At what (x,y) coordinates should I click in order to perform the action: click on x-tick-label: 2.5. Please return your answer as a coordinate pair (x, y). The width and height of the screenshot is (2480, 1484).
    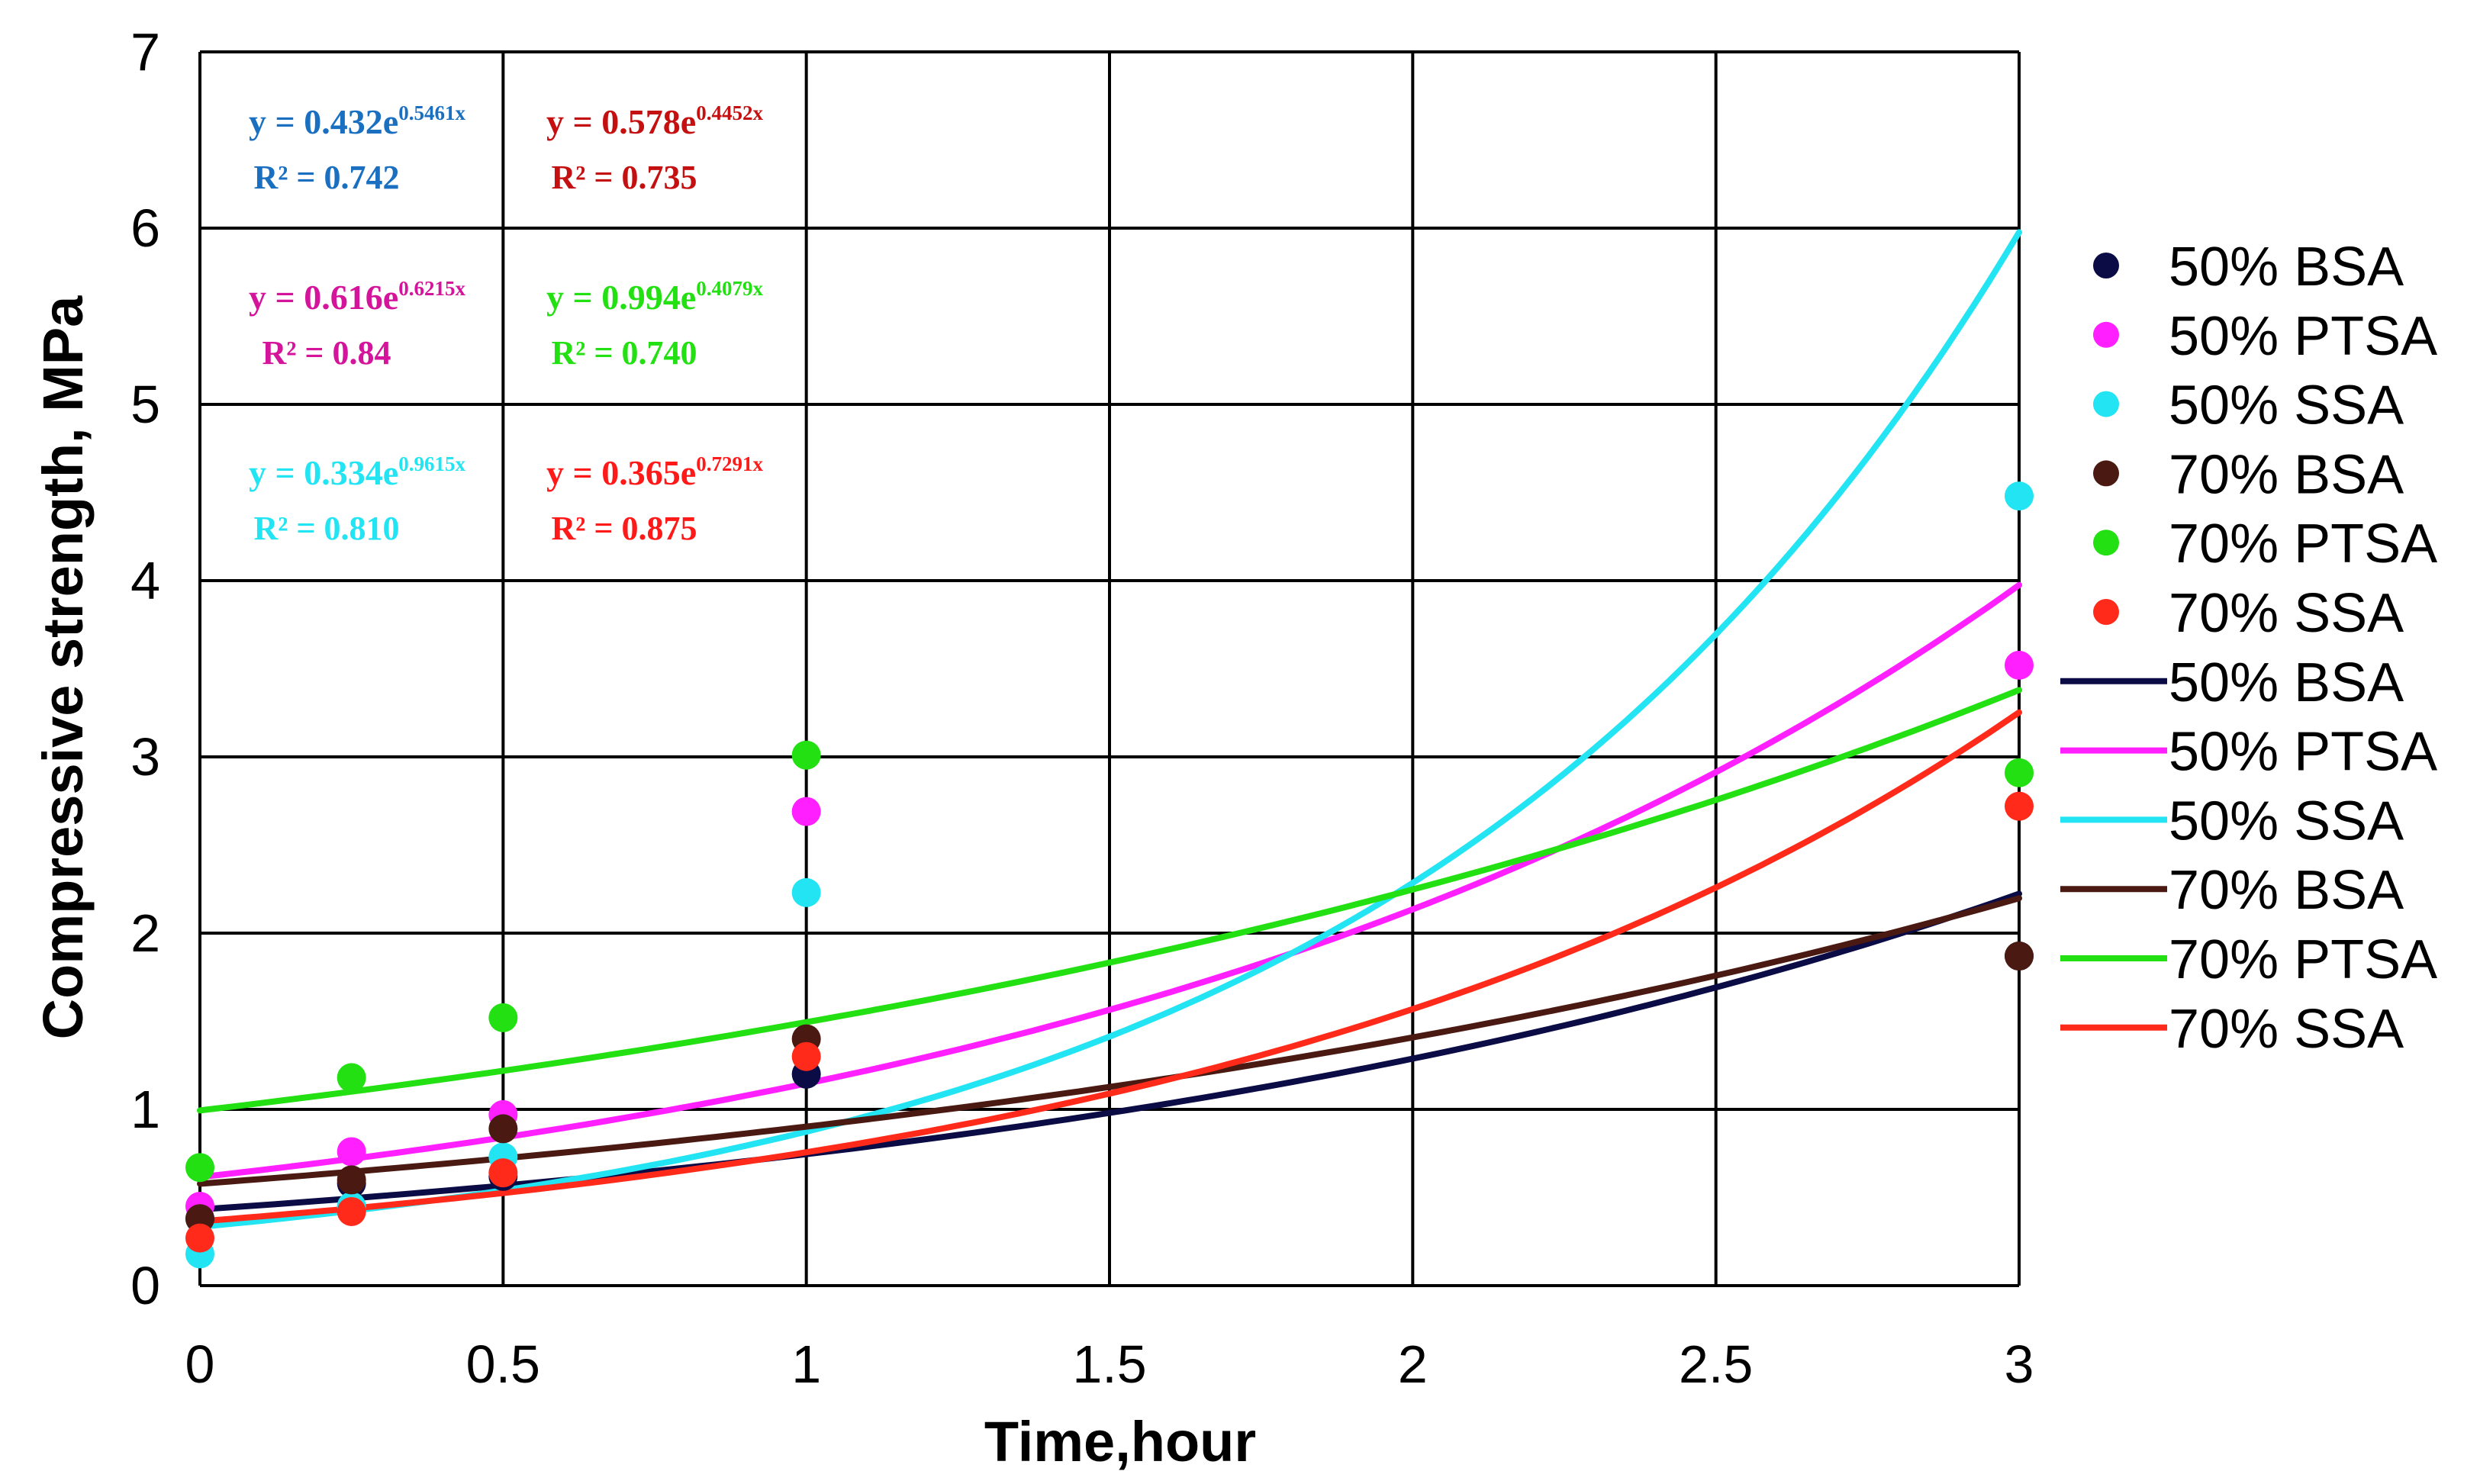
    Looking at the image, I should click on (1716, 1364).